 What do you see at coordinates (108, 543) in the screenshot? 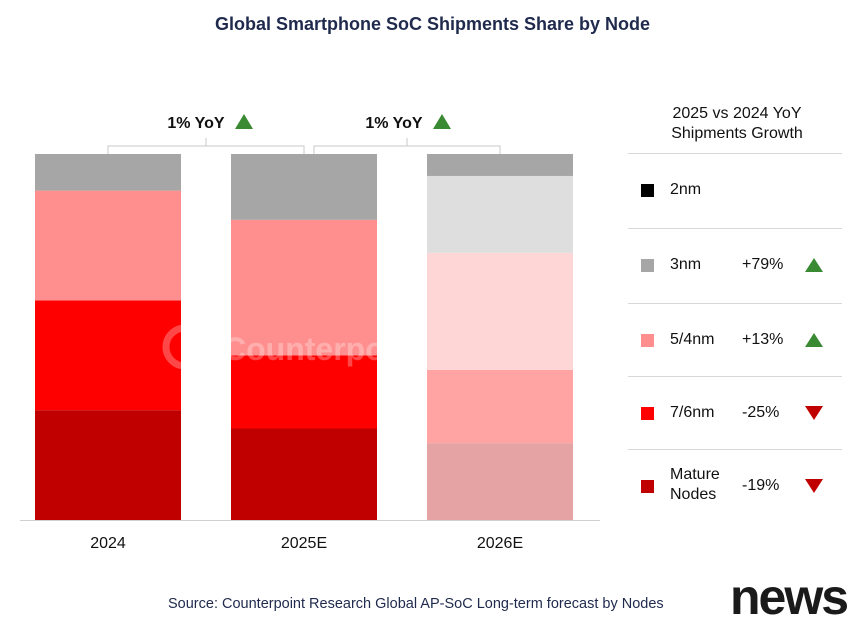
I see `x-tick-label: 2024` at bounding box center [108, 543].